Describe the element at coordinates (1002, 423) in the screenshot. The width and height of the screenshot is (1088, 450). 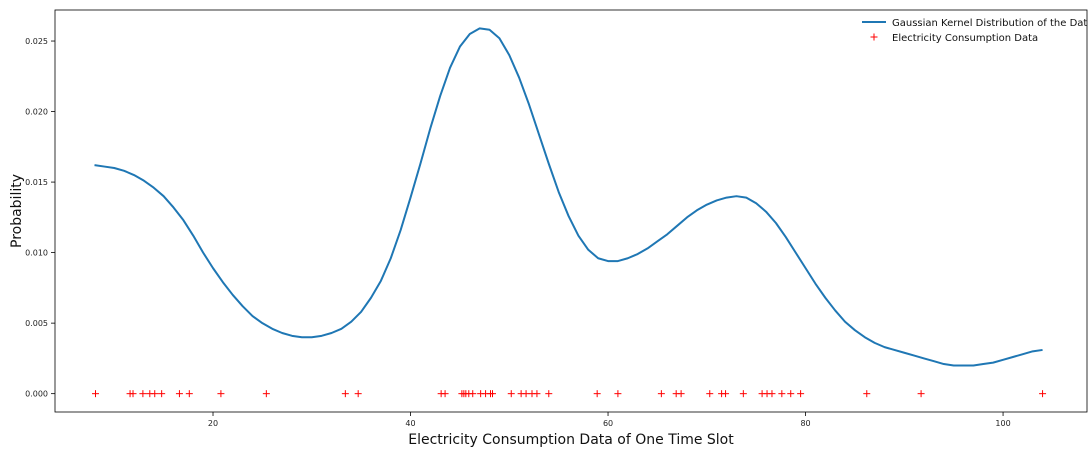
I see `x-tick-label: 100` at that location.